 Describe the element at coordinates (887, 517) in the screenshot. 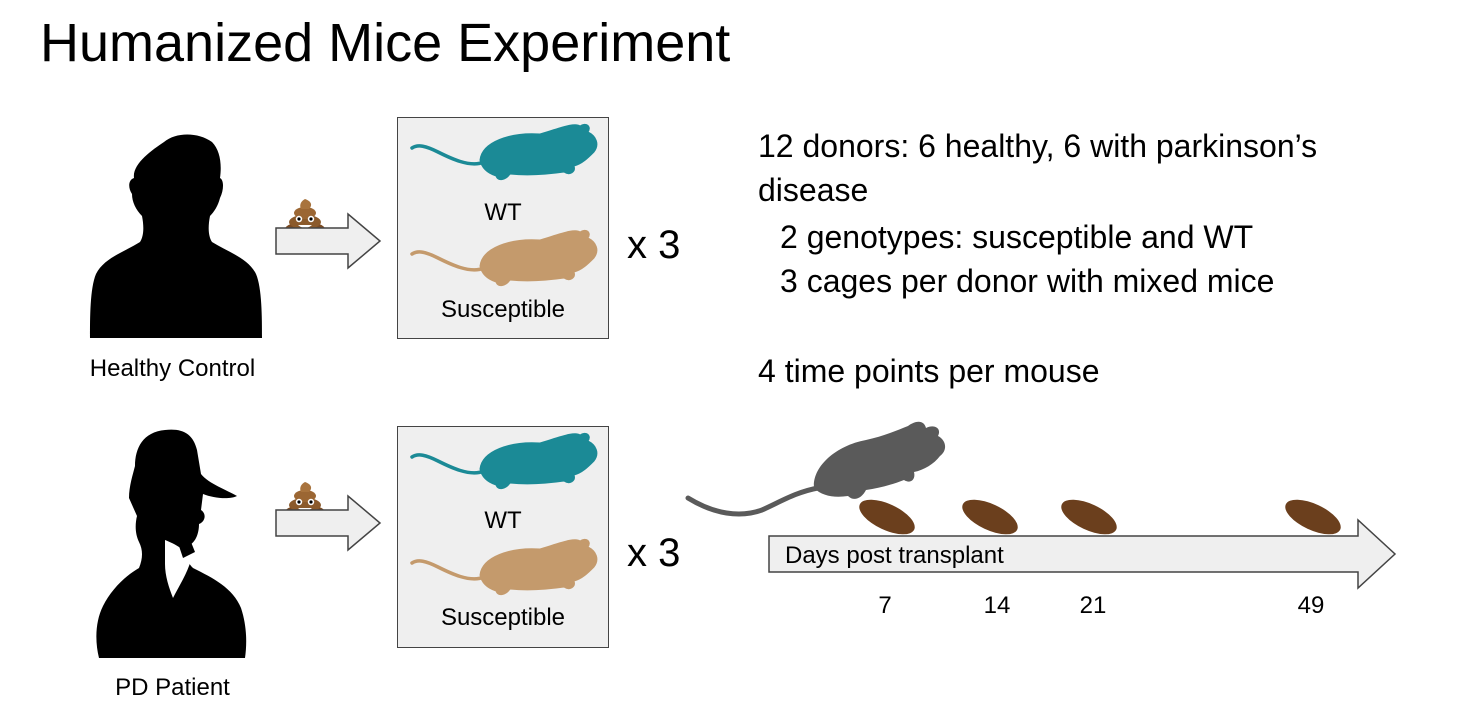

I see `pellet-day-7-icon` at that location.